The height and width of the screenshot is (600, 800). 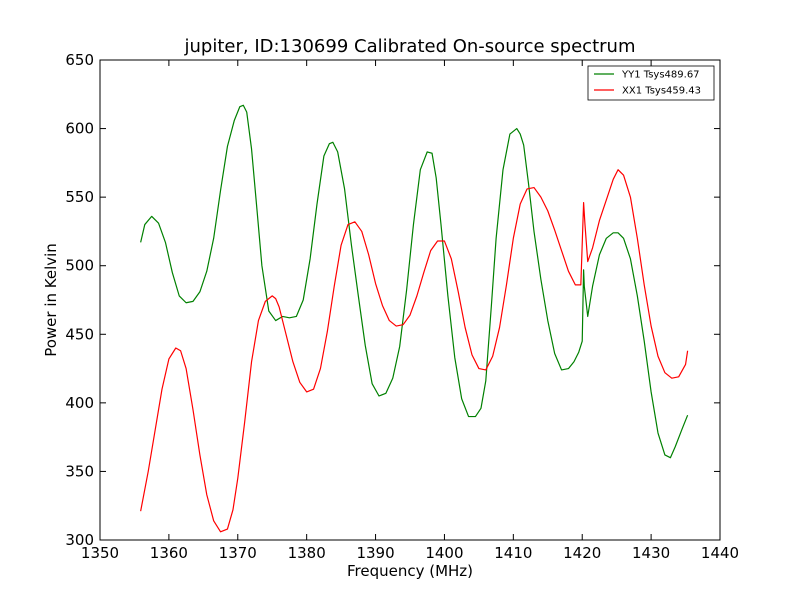 What do you see at coordinates (660, 75) in the screenshot?
I see `legend-label-1: YY1 Tsys489.67` at bounding box center [660, 75].